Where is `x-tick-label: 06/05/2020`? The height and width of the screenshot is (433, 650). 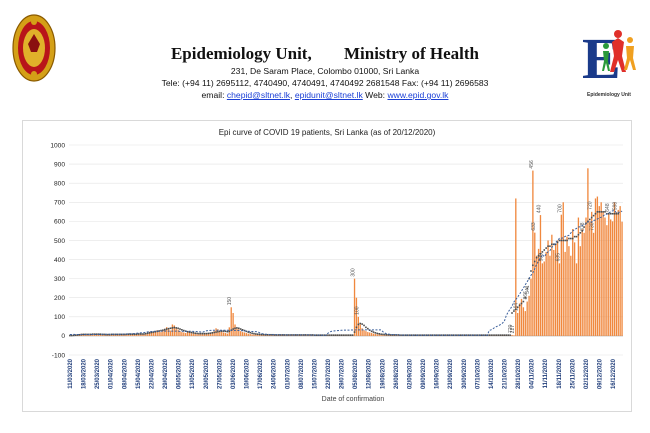 x-tick-label: 06/05/2020 is located at coordinates (180, 373).